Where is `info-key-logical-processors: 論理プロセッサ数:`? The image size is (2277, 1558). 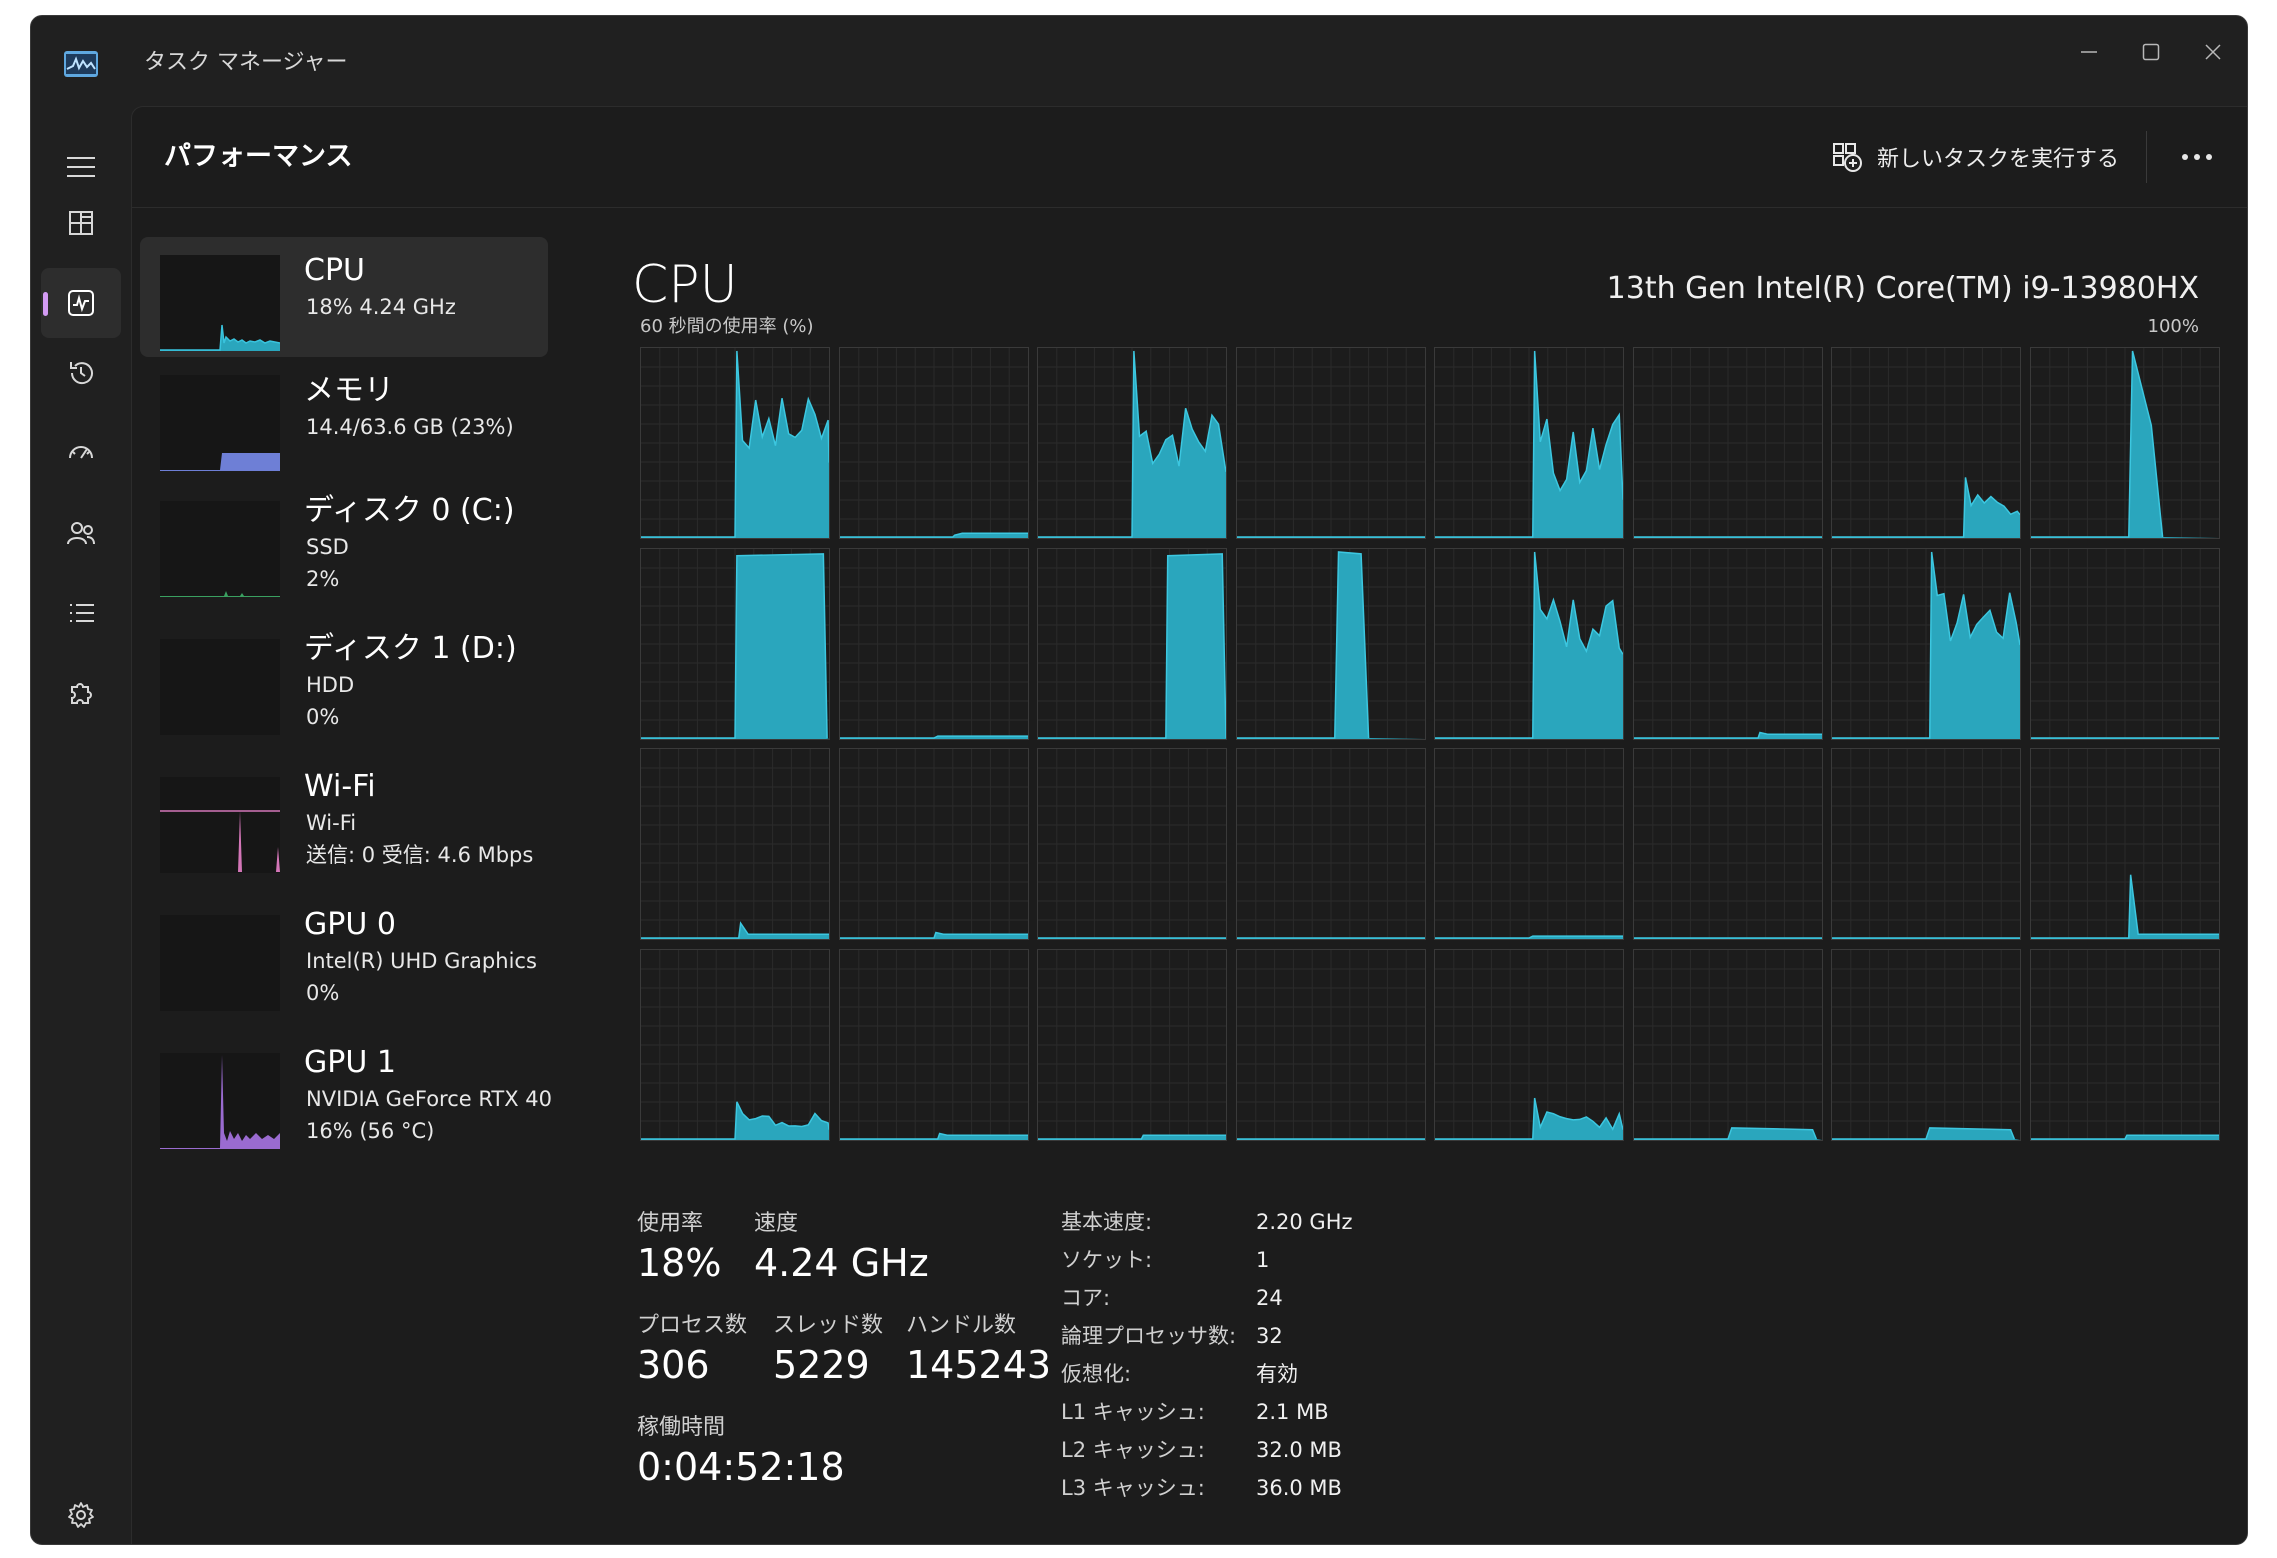
info-key-logical-processors: 論理プロセッサ数: is located at coordinates (1149, 1336).